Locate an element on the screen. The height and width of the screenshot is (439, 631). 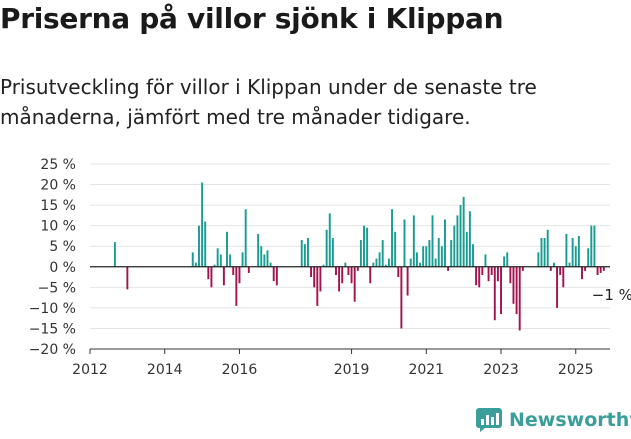
brand-name: Newsworthy is located at coordinates (570, 420).